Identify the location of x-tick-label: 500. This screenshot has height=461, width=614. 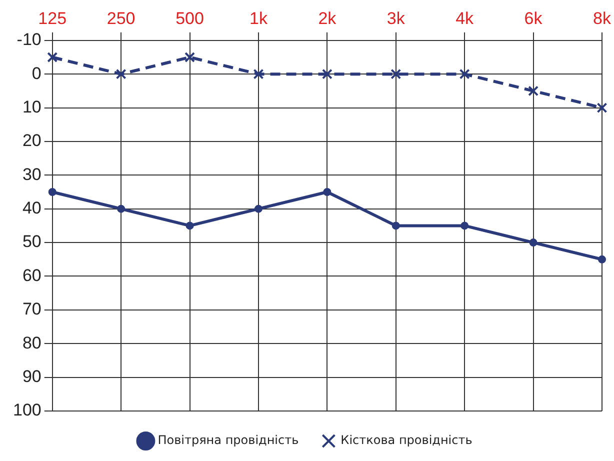
(190, 18).